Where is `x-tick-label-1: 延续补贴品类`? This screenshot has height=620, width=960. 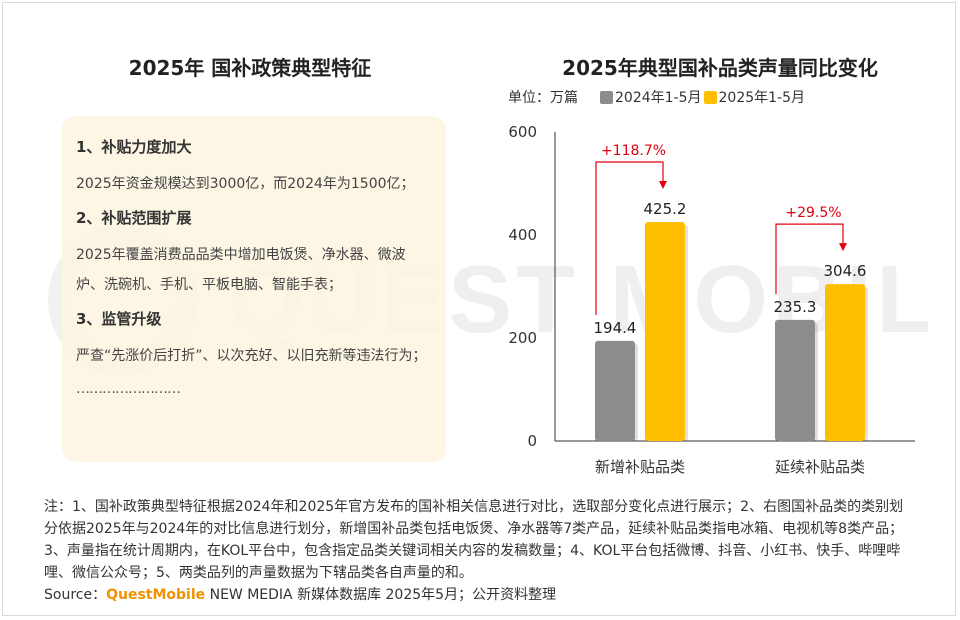
x-tick-label-1: 延续补贴品类 is located at coordinates (820, 467).